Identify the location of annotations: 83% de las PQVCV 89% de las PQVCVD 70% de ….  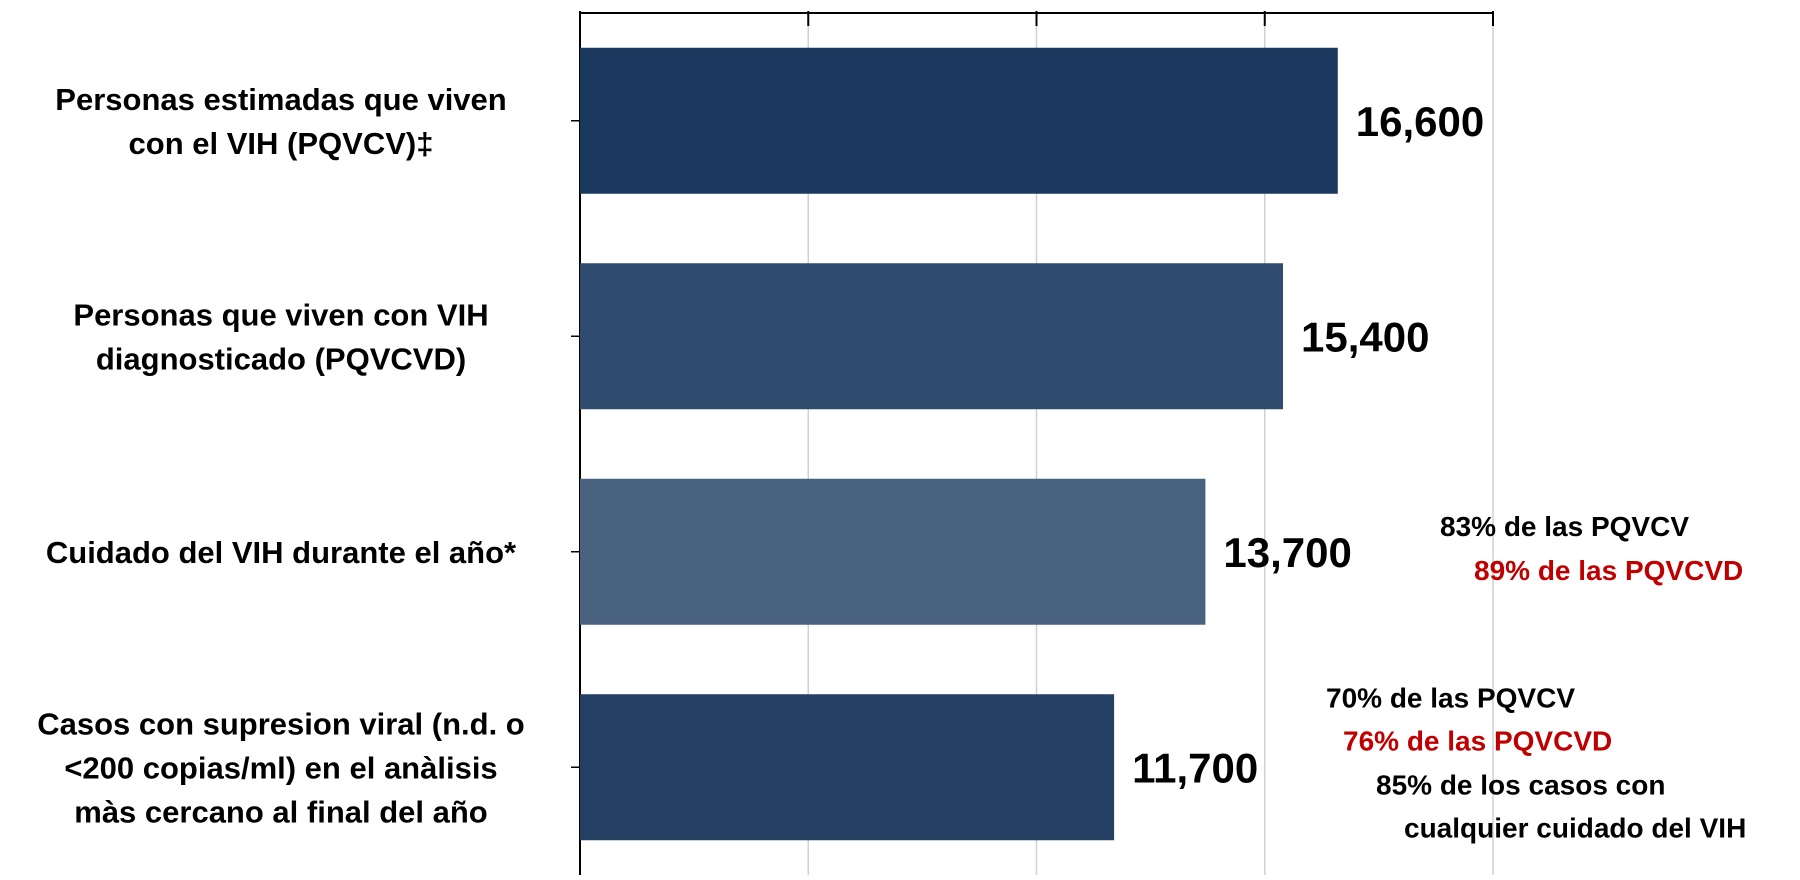
(1536, 677).